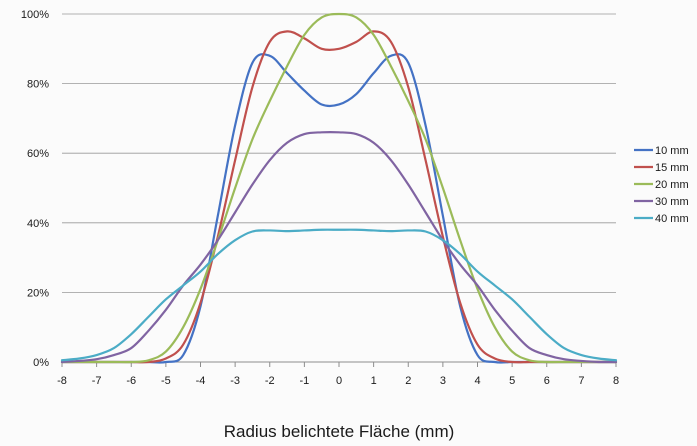  What do you see at coordinates (581, 381) in the screenshot?
I see `x-tick-label: 7` at bounding box center [581, 381].